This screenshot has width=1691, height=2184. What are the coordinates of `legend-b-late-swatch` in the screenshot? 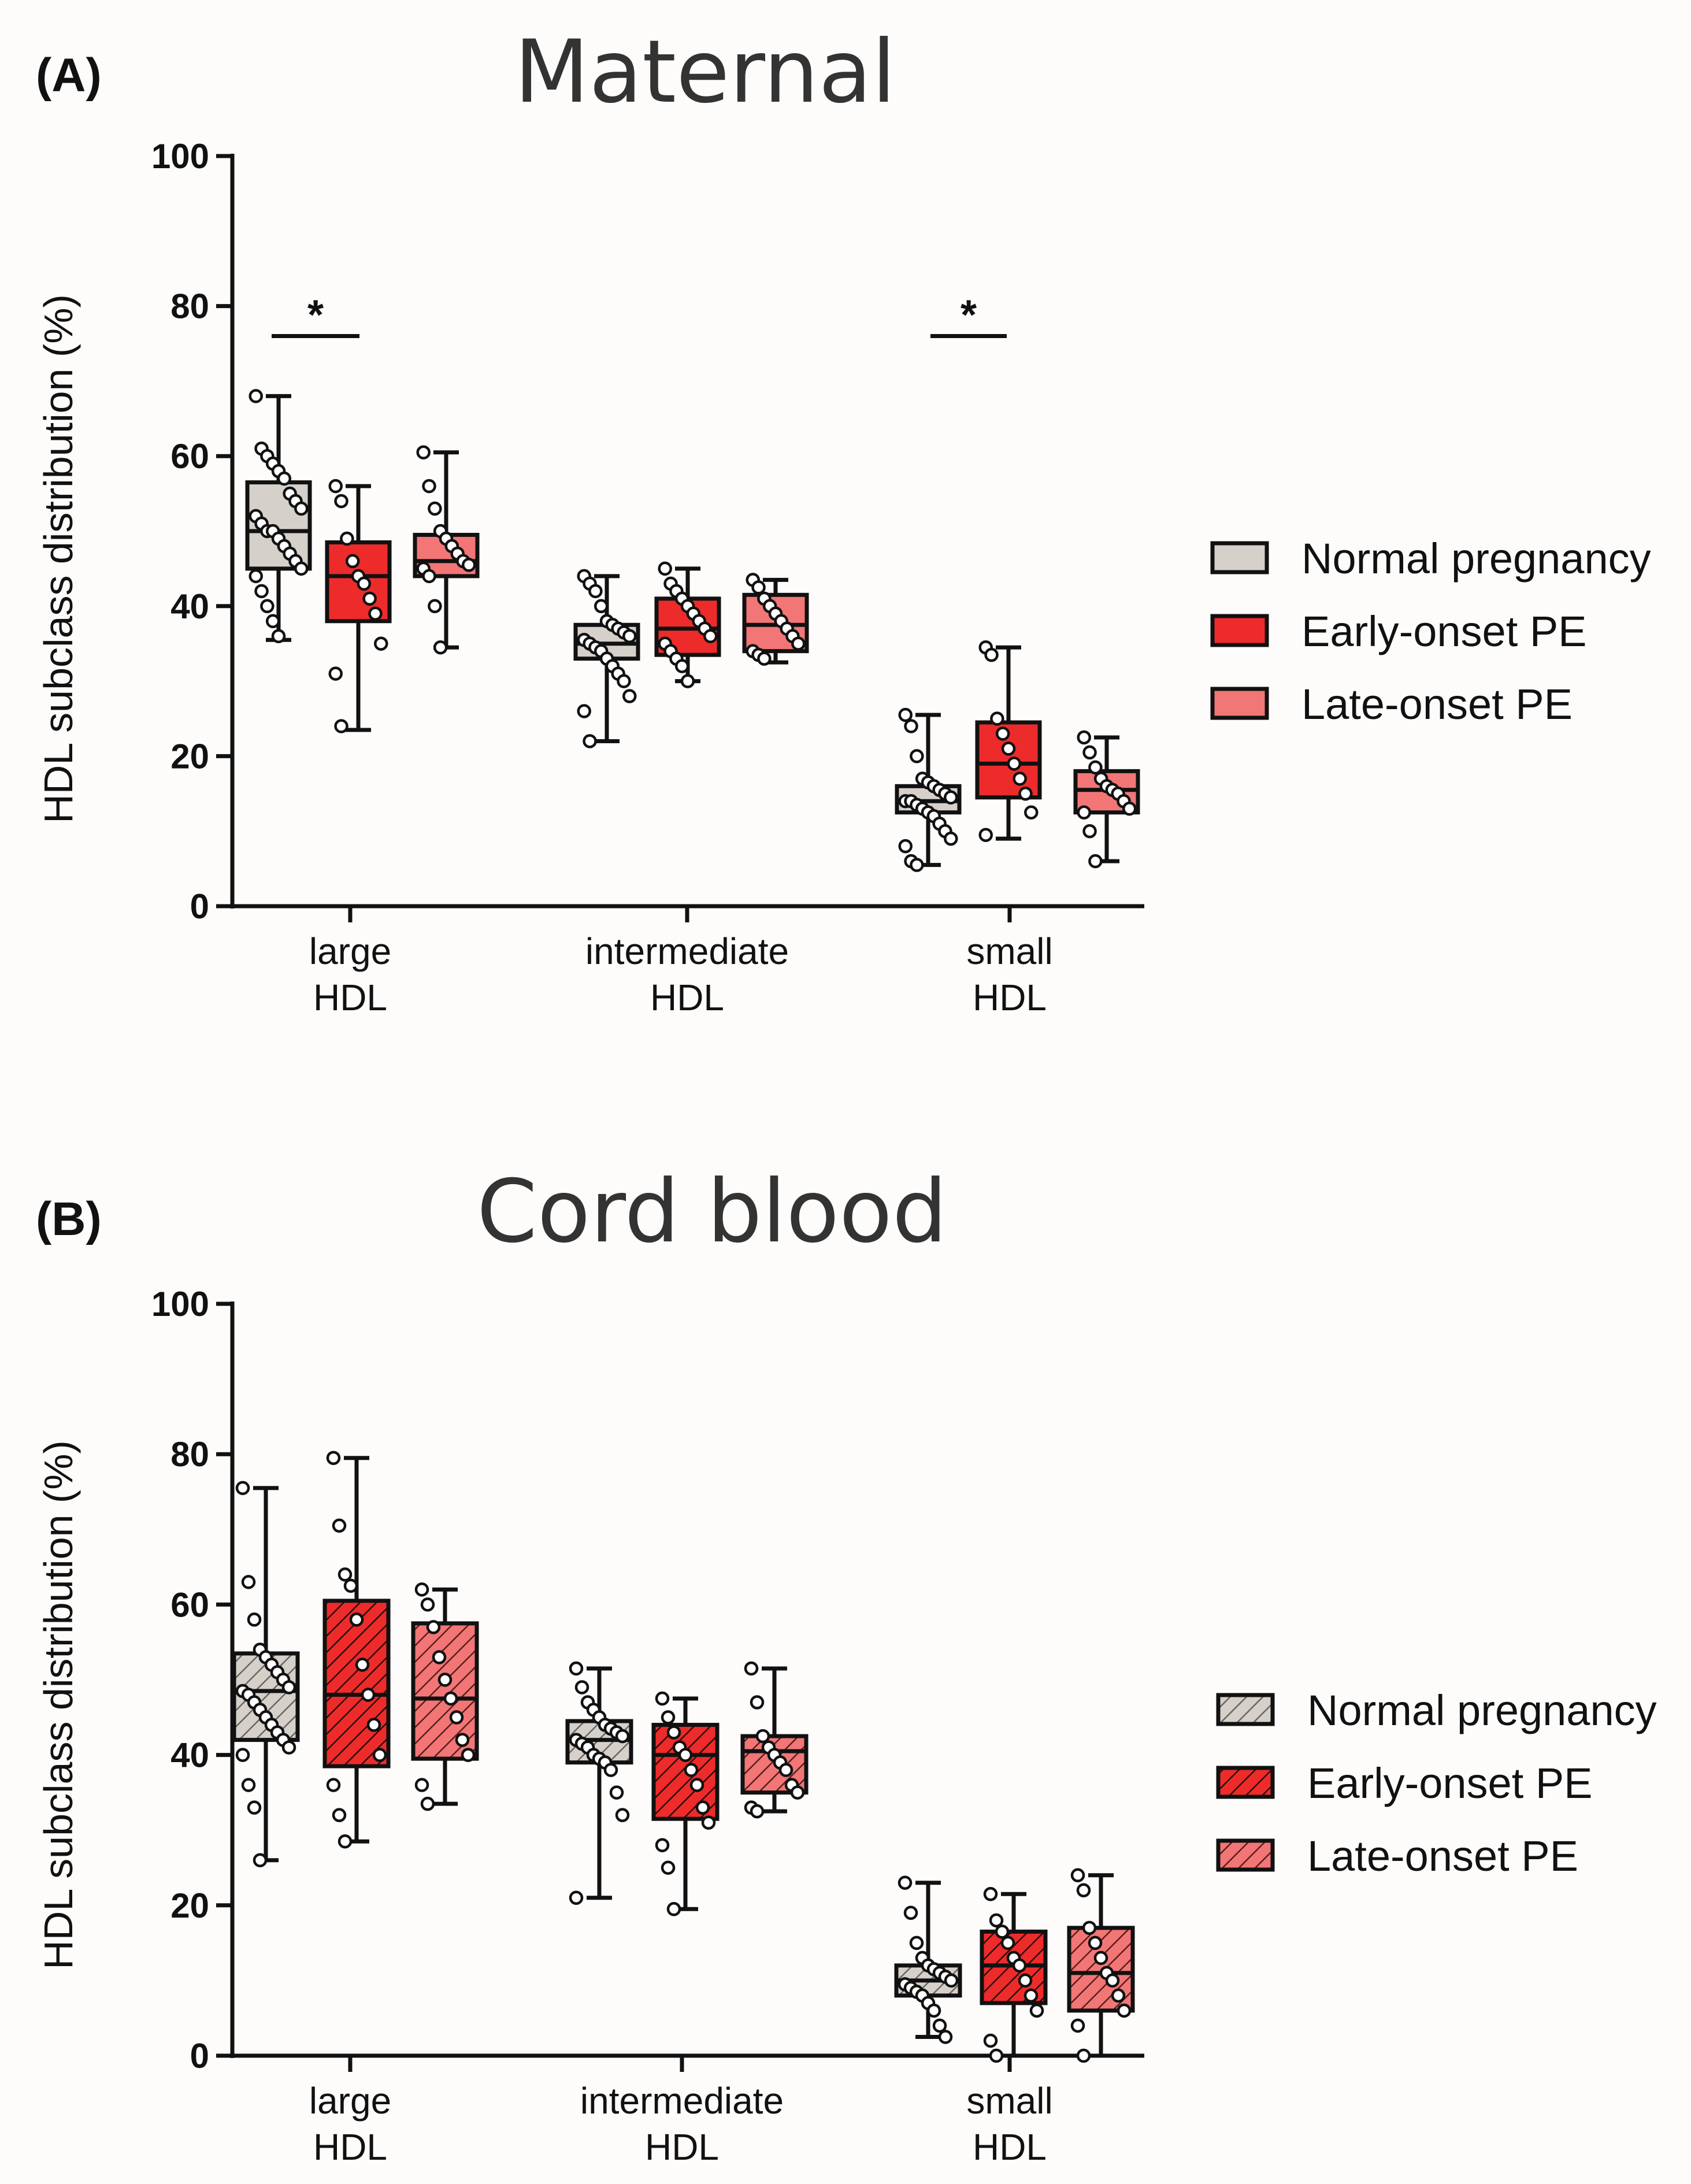 It's located at (1246, 1855).